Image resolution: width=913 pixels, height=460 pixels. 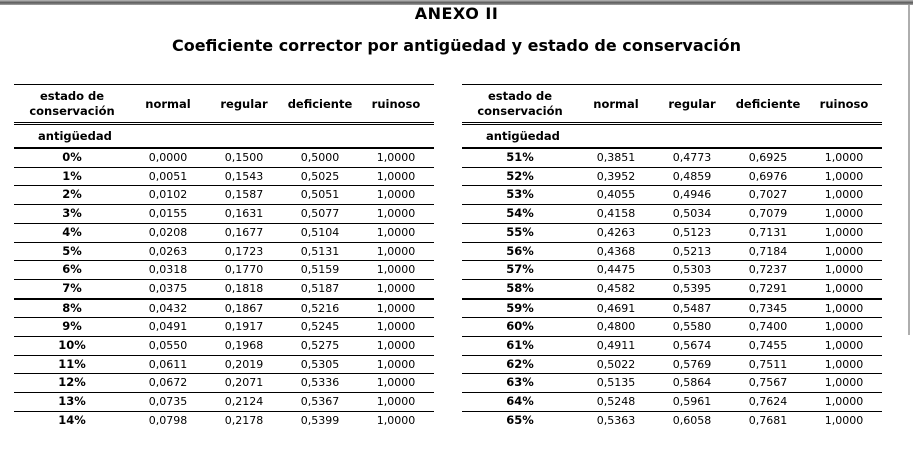 I want to click on page-right-edge, so click(x=909, y=170).